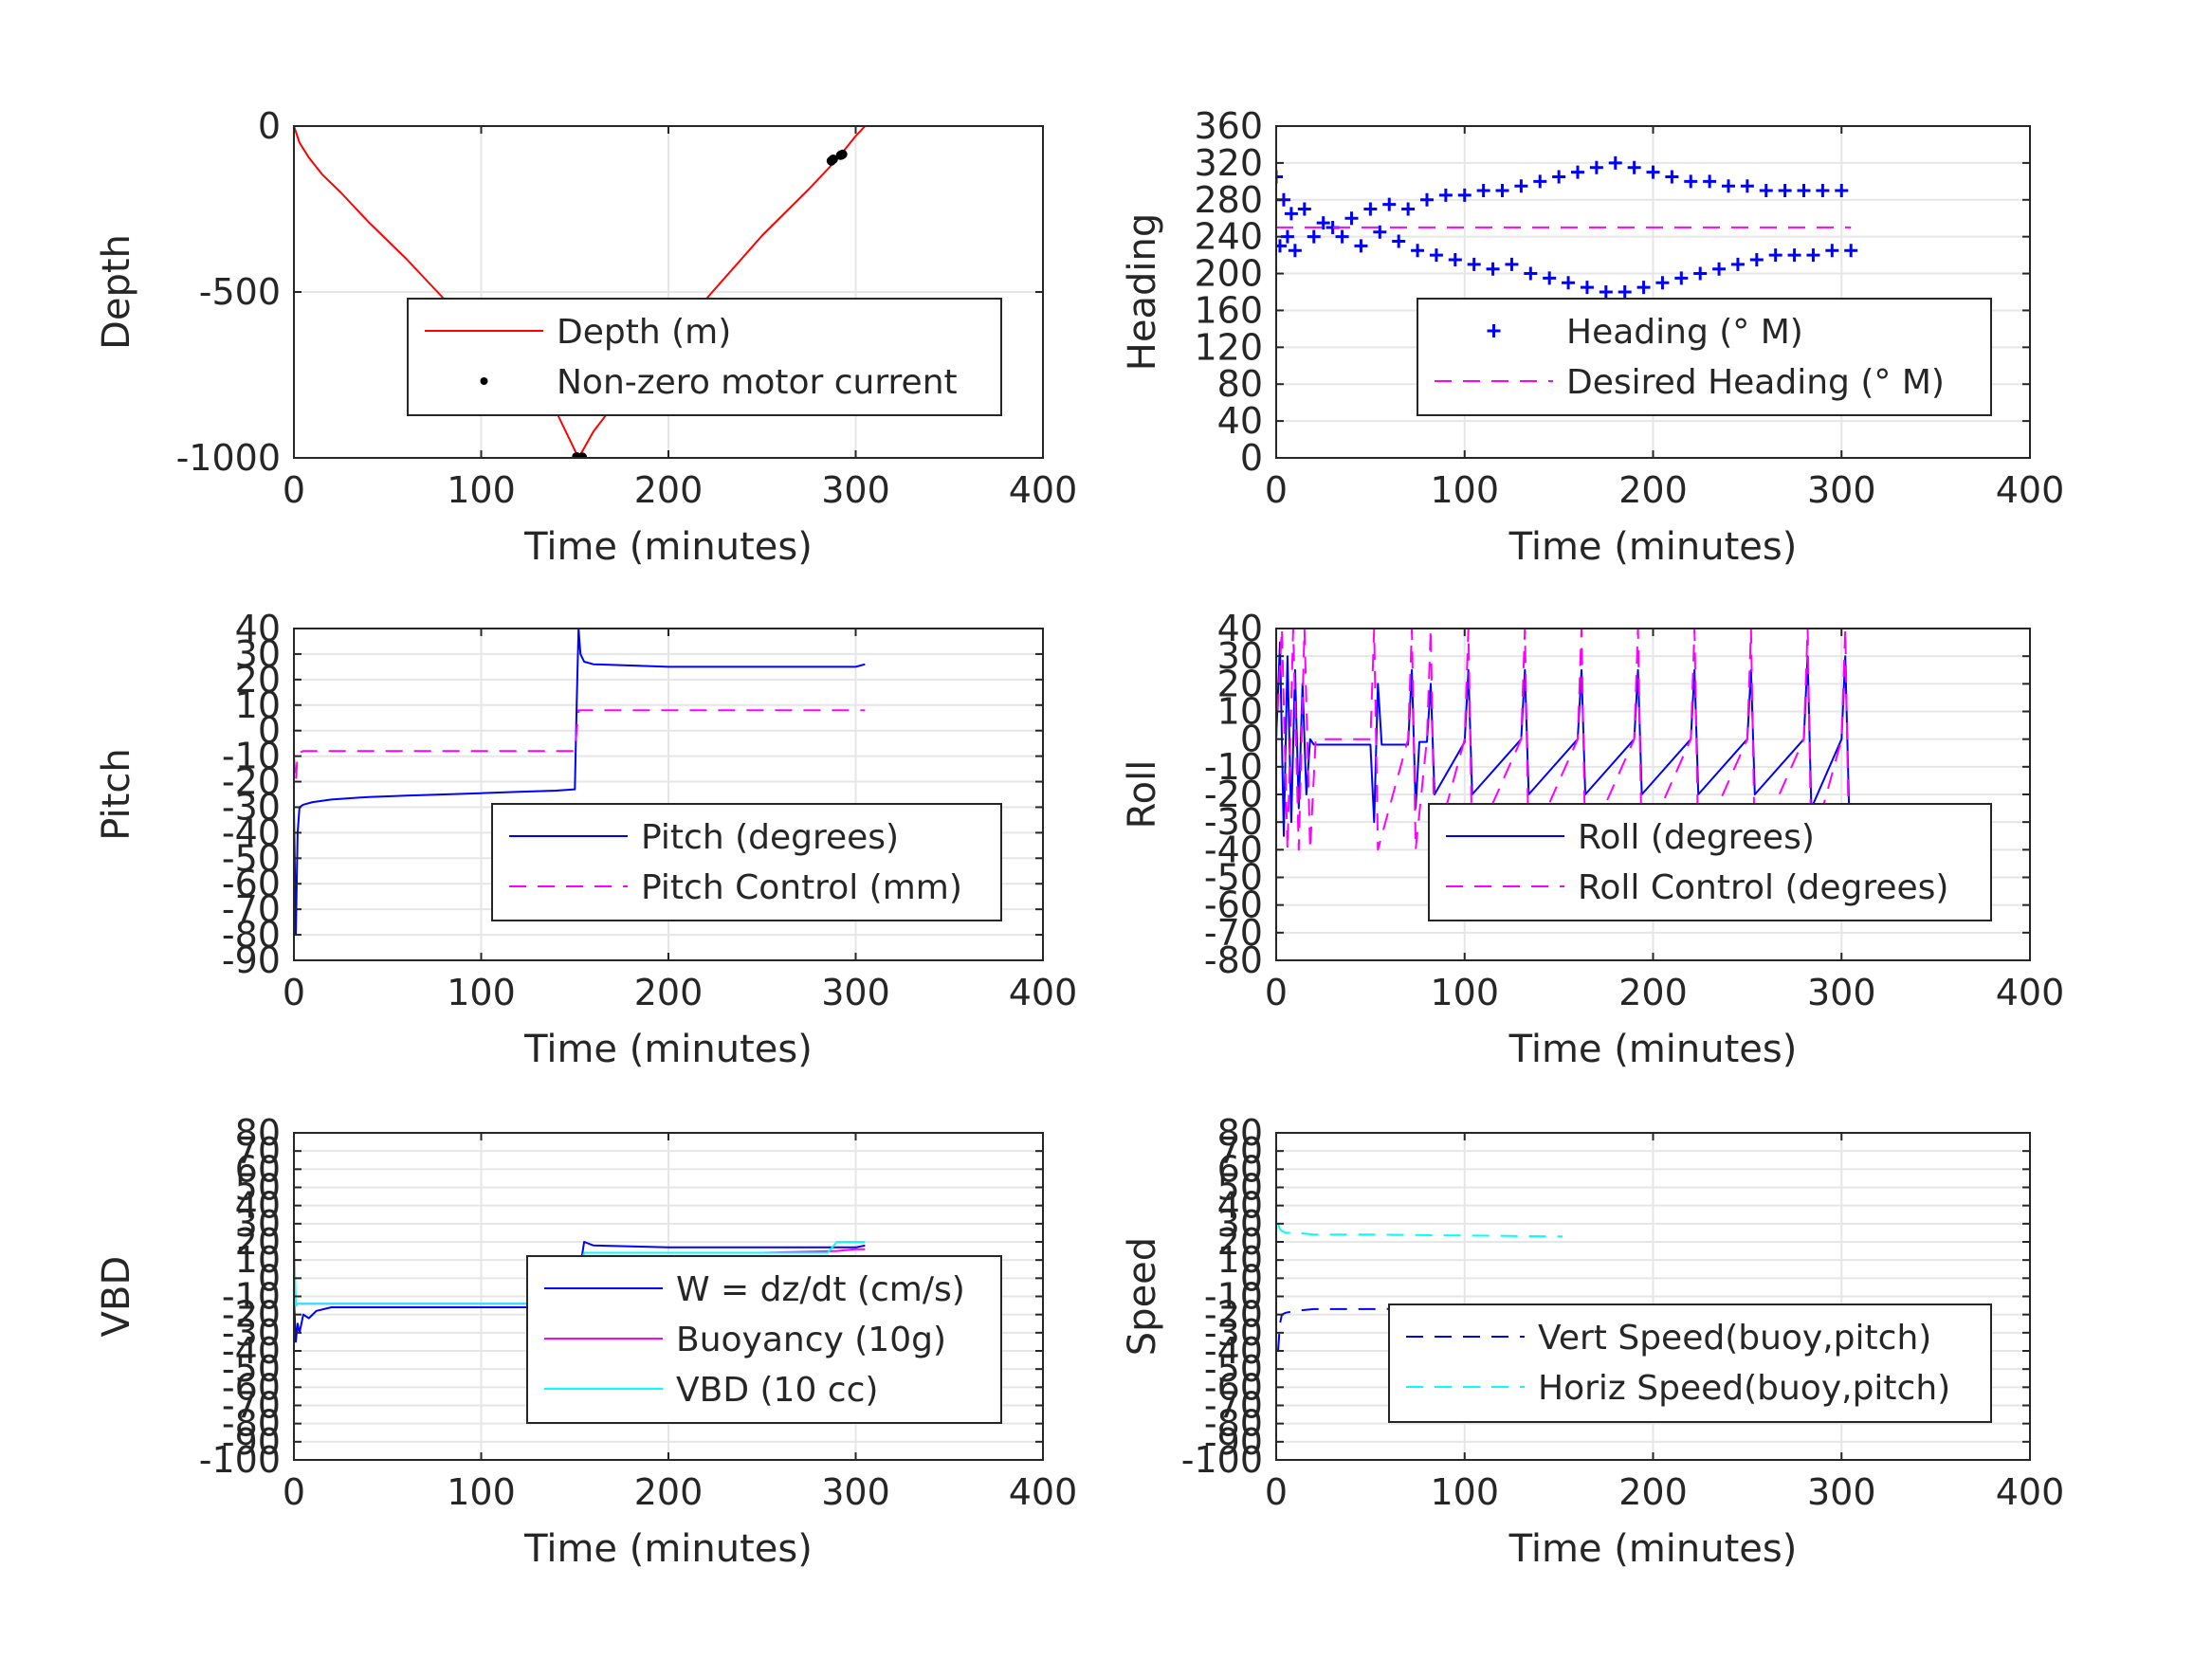 The image size is (2212, 1659). What do you see at coordinates (757, 382) in the screenshot?
I see `depth-legend-label-non-zero-motor-current: Non-zero motor current` at bounding box center [757, 382].